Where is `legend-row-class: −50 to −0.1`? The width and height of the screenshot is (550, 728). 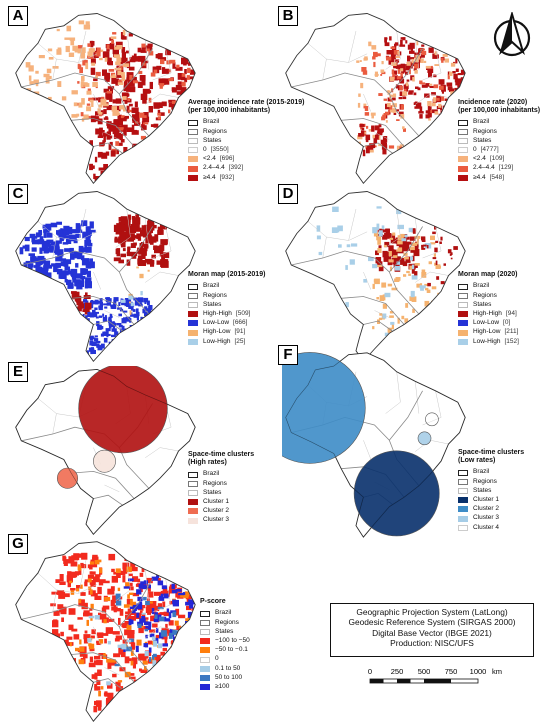 legend-row-class: −50 to −0.1 is located at coordinates (225, 650).